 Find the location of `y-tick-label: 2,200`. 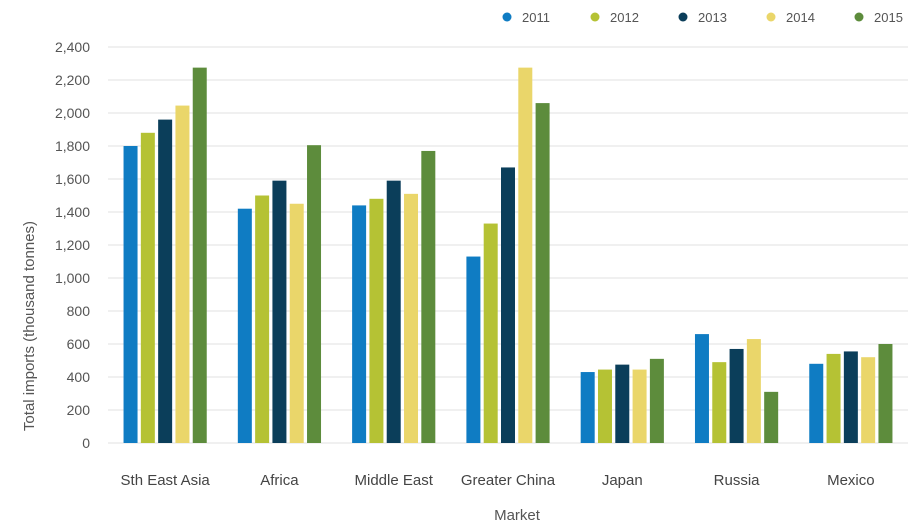

y-tick-label: 2,200 is located at coordinates (72, 80).